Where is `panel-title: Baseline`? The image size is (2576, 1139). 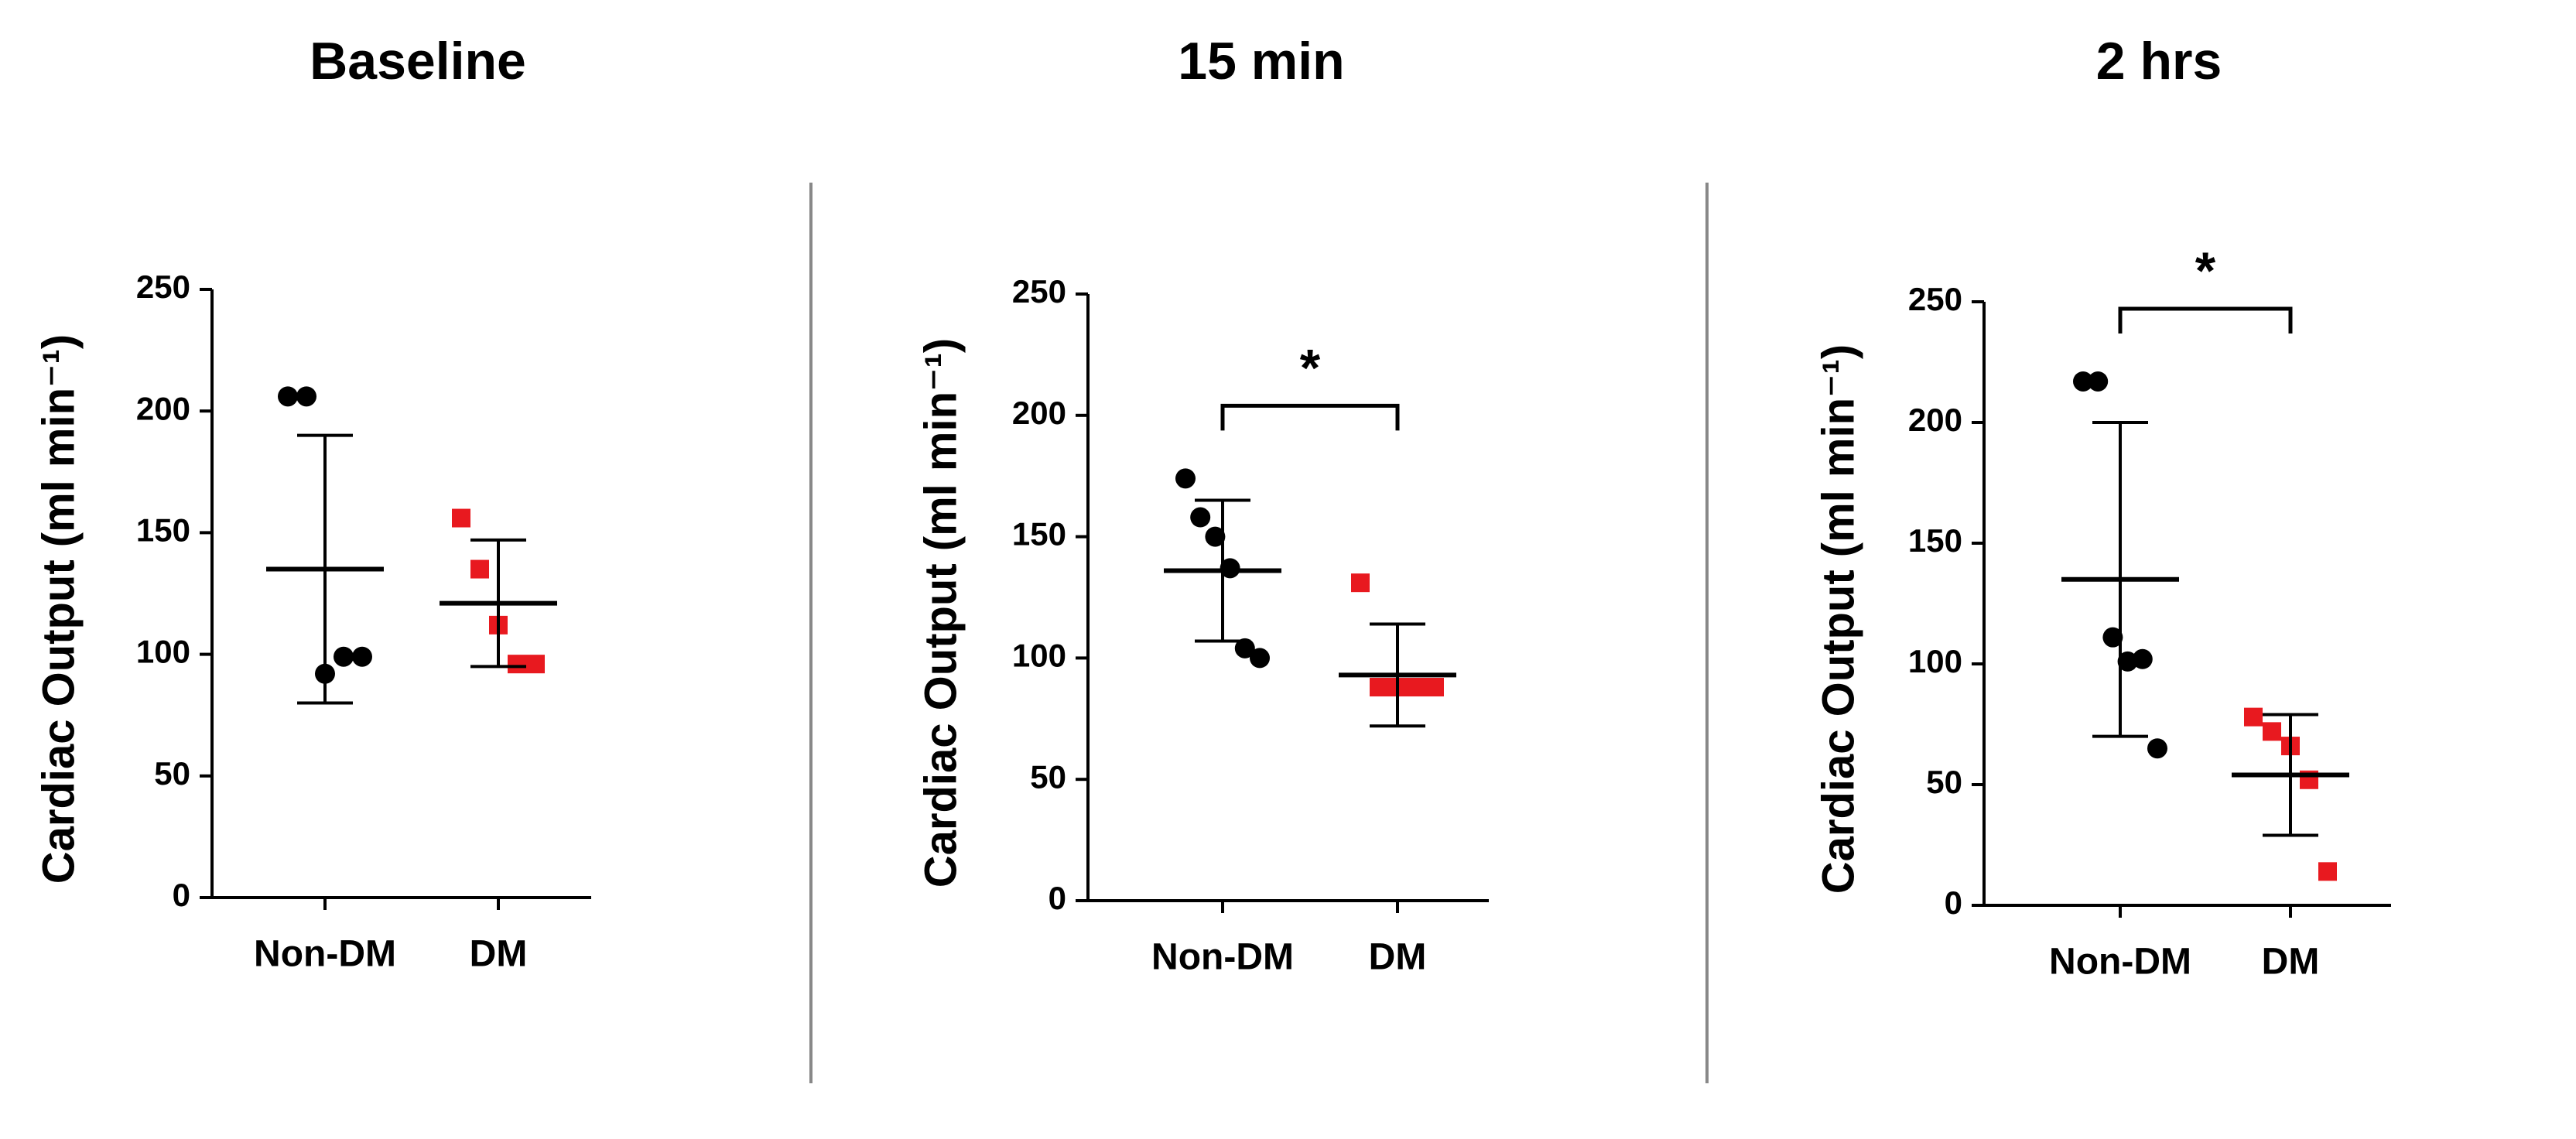 panel-title: Baseline is located at coordinates (418, 61).